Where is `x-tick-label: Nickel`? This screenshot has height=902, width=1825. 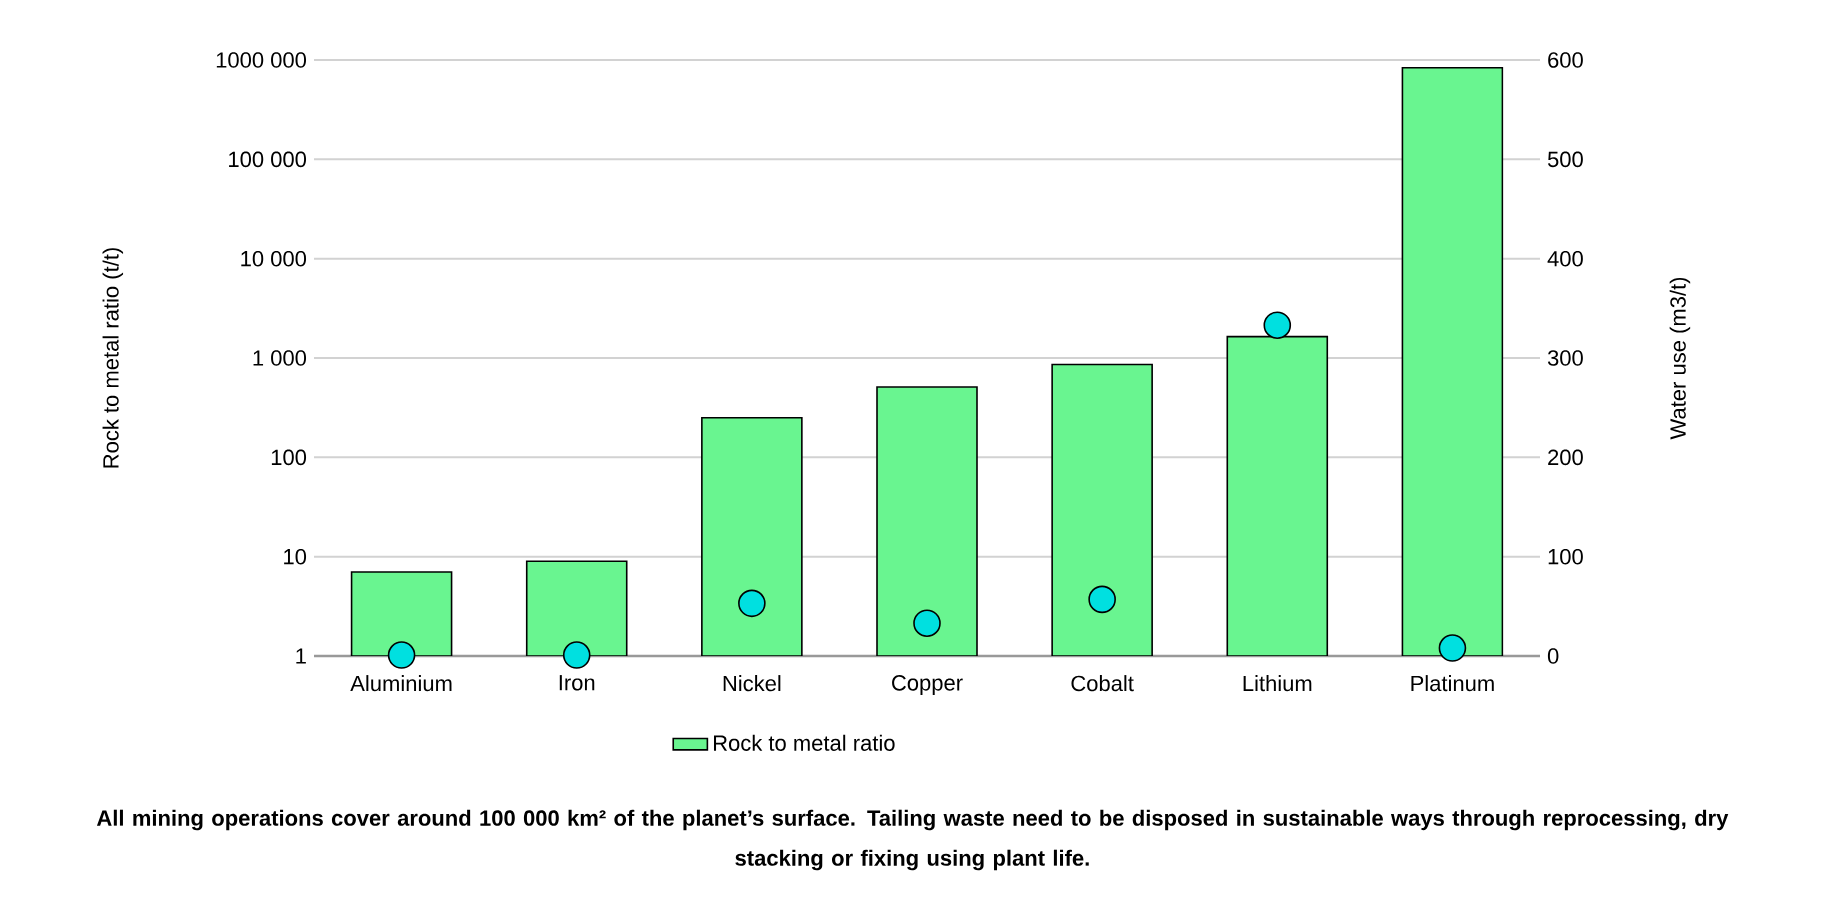
x-tick-label: Nickel is located at coordinates (752, 683).